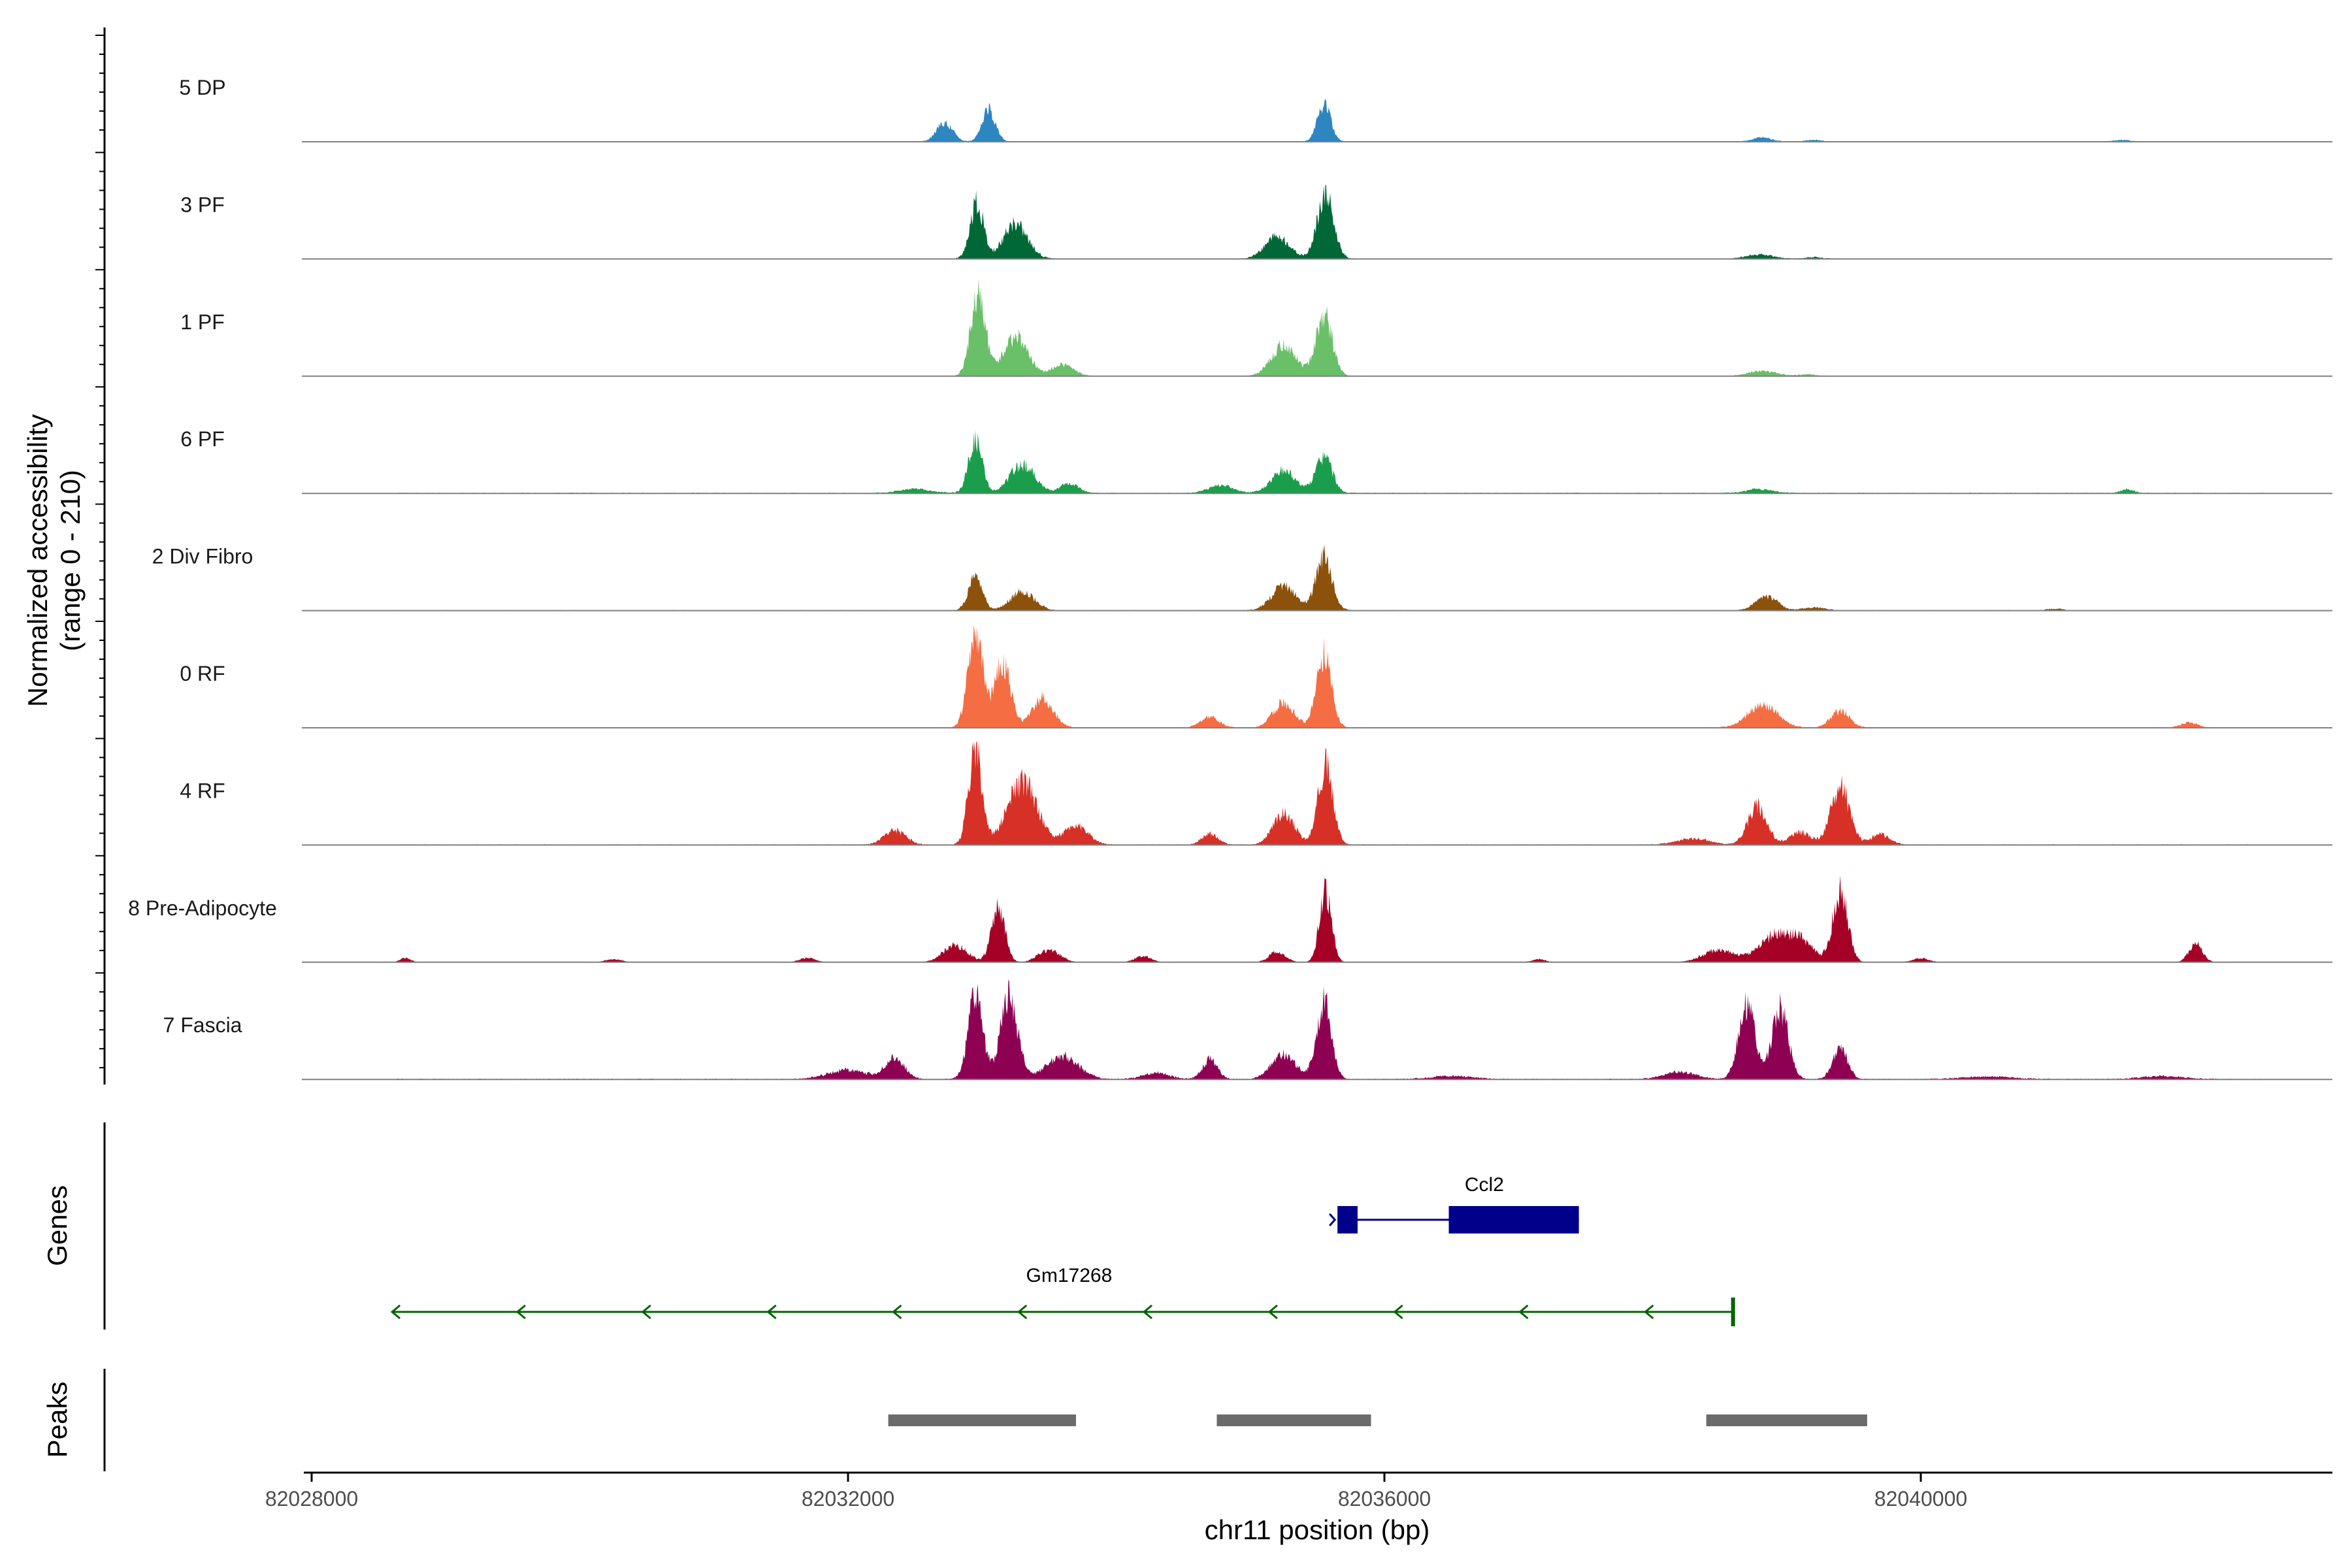 This screenshot has width=2352, height=1568. Describe the element at coordinates (1062, 1250) in the screenshot. I see `gene-annotations: Ccl2 Gm17268` at that location.